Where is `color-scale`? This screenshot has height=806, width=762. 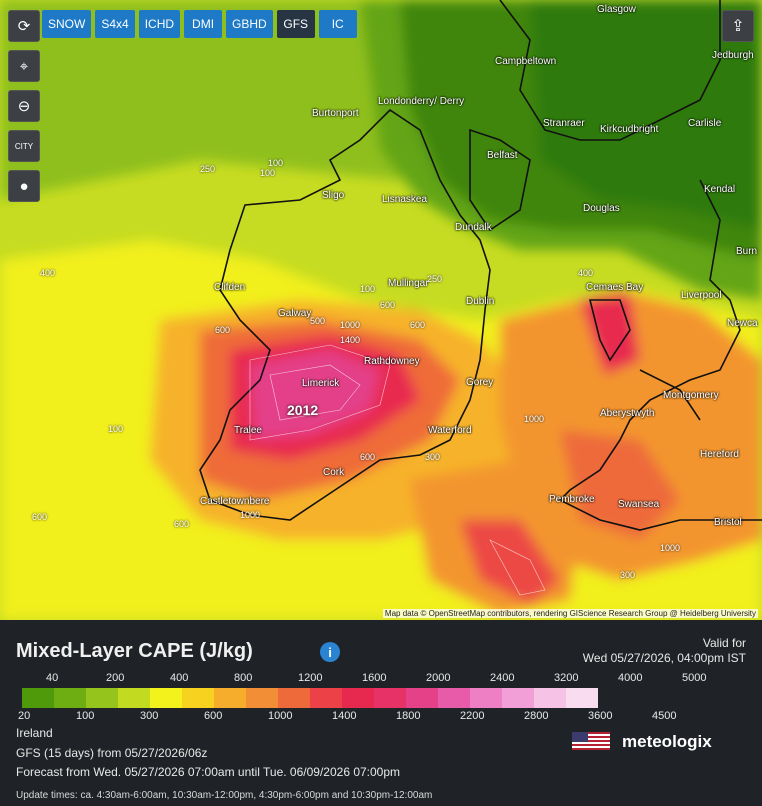 color-scale is located at coordinates (310, 698).